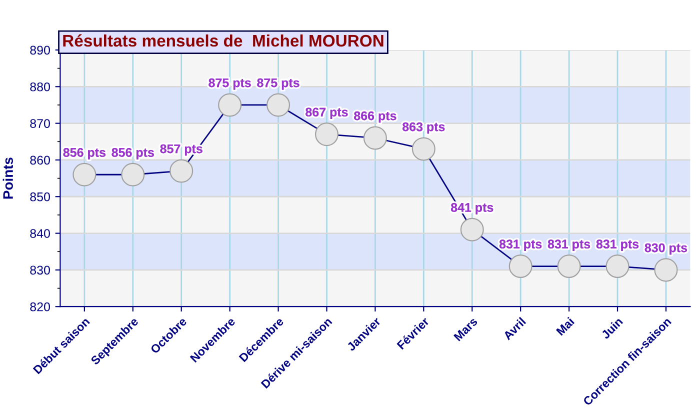 The height and width of the screenshot is (420, 700). I want to click on y-tick-label: 850, so click(40, 197).